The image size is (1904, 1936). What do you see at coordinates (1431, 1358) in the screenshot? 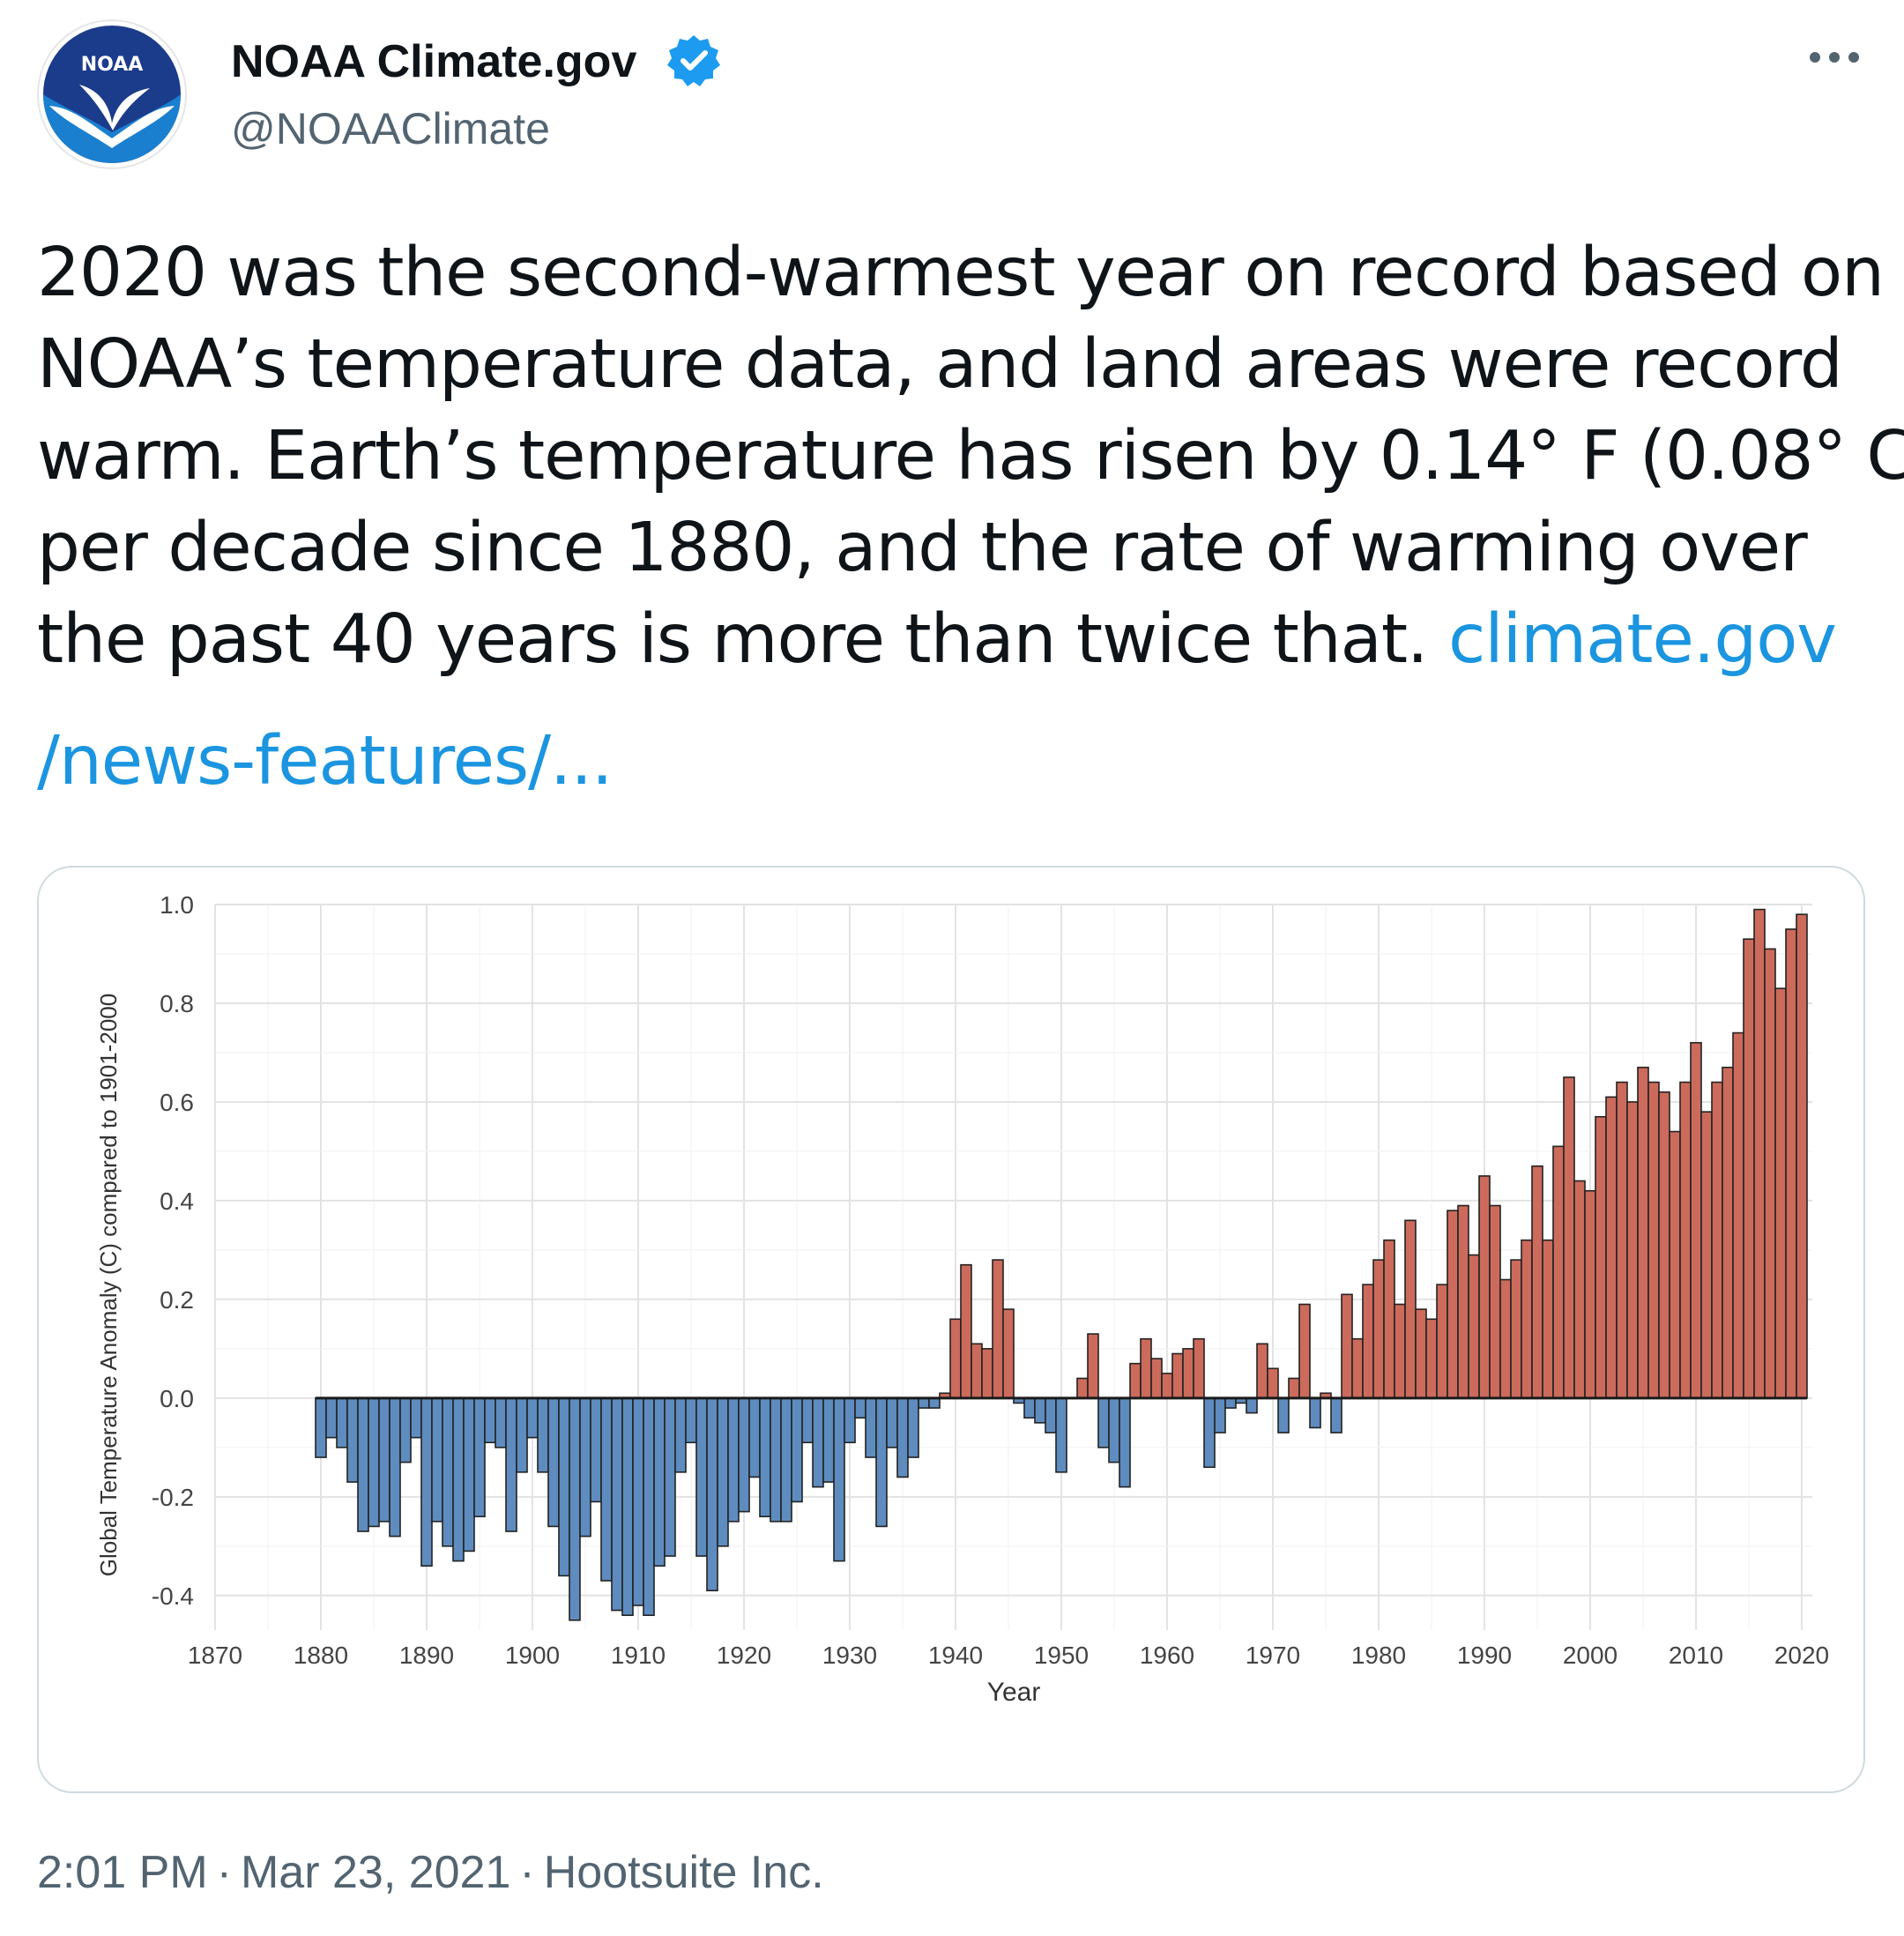
I see `bar-1985` at bounding box center [1431, 1358].